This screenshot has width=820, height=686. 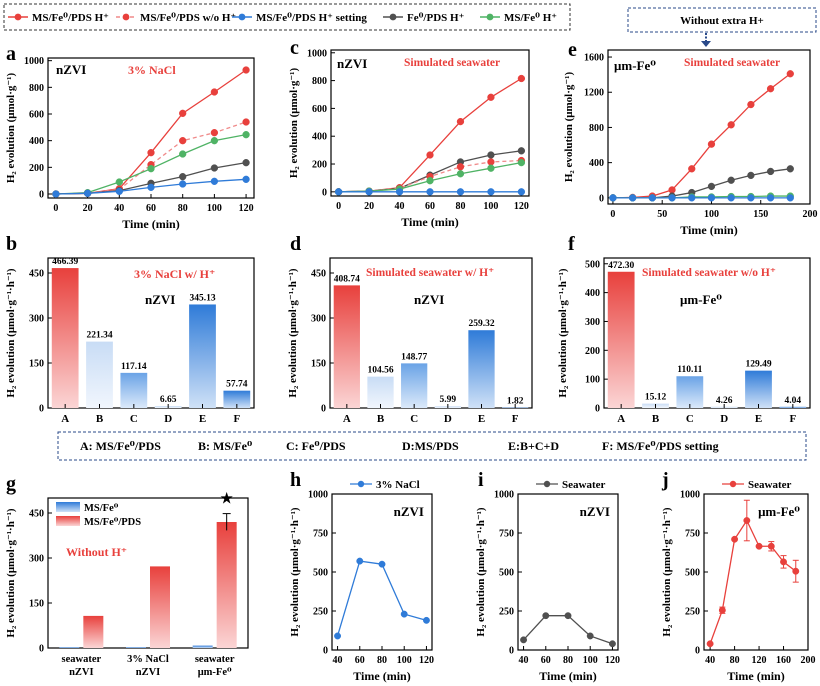 What do you see at coordinates (398, 485) in the screenshot?
I see `panel-h-legend-label: 3% NaCl` at bounding box center [398, 485].